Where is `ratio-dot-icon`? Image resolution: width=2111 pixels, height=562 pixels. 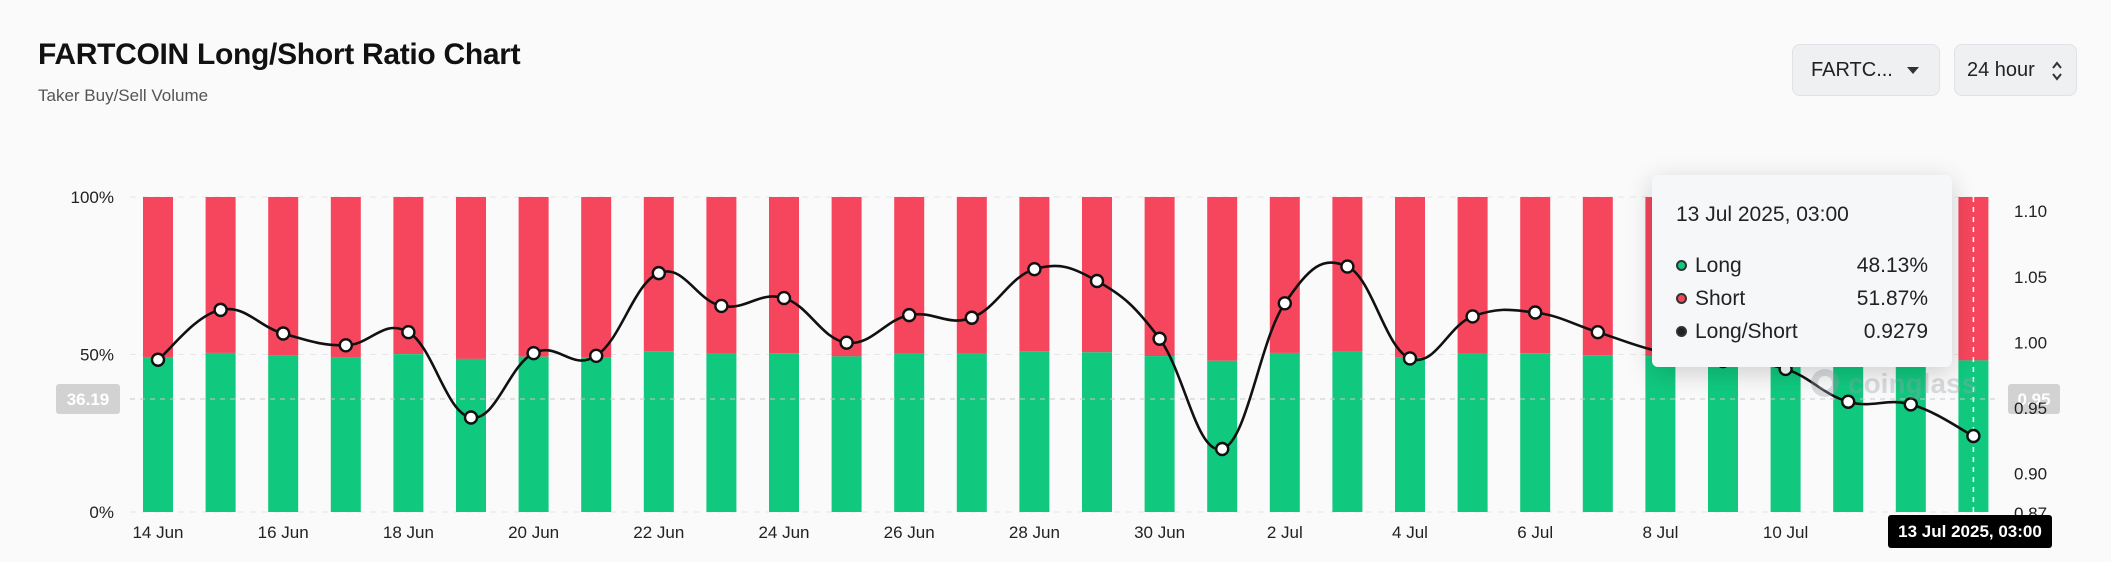 ratio-dot-icon is located at coordinates (1681, 331).